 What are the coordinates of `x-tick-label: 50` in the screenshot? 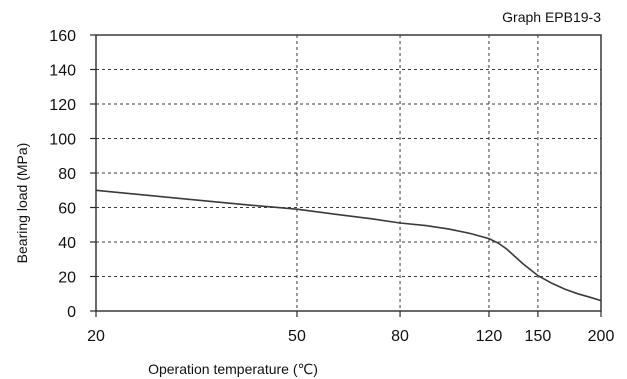 It's located at (297, 336).